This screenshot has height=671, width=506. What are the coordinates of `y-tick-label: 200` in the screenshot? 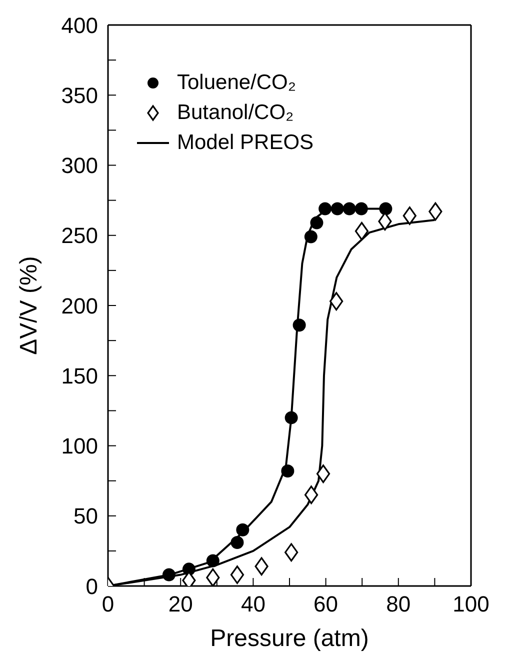 It's located at (79, 305).